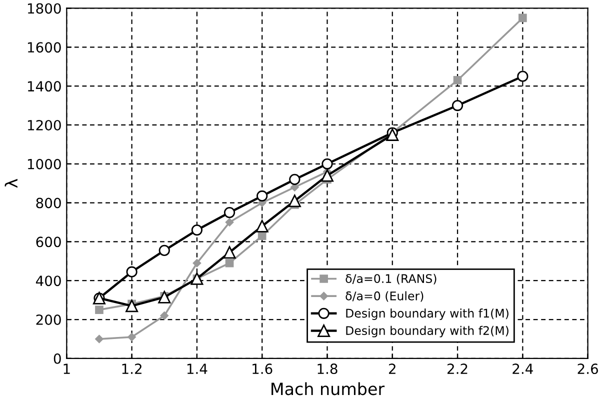 Image resolution: width=606 pixels, height=412 pixels. Describe the element at coordinates (48, 281) in the screenshot. I see `y-tick-label: 400` at that location.